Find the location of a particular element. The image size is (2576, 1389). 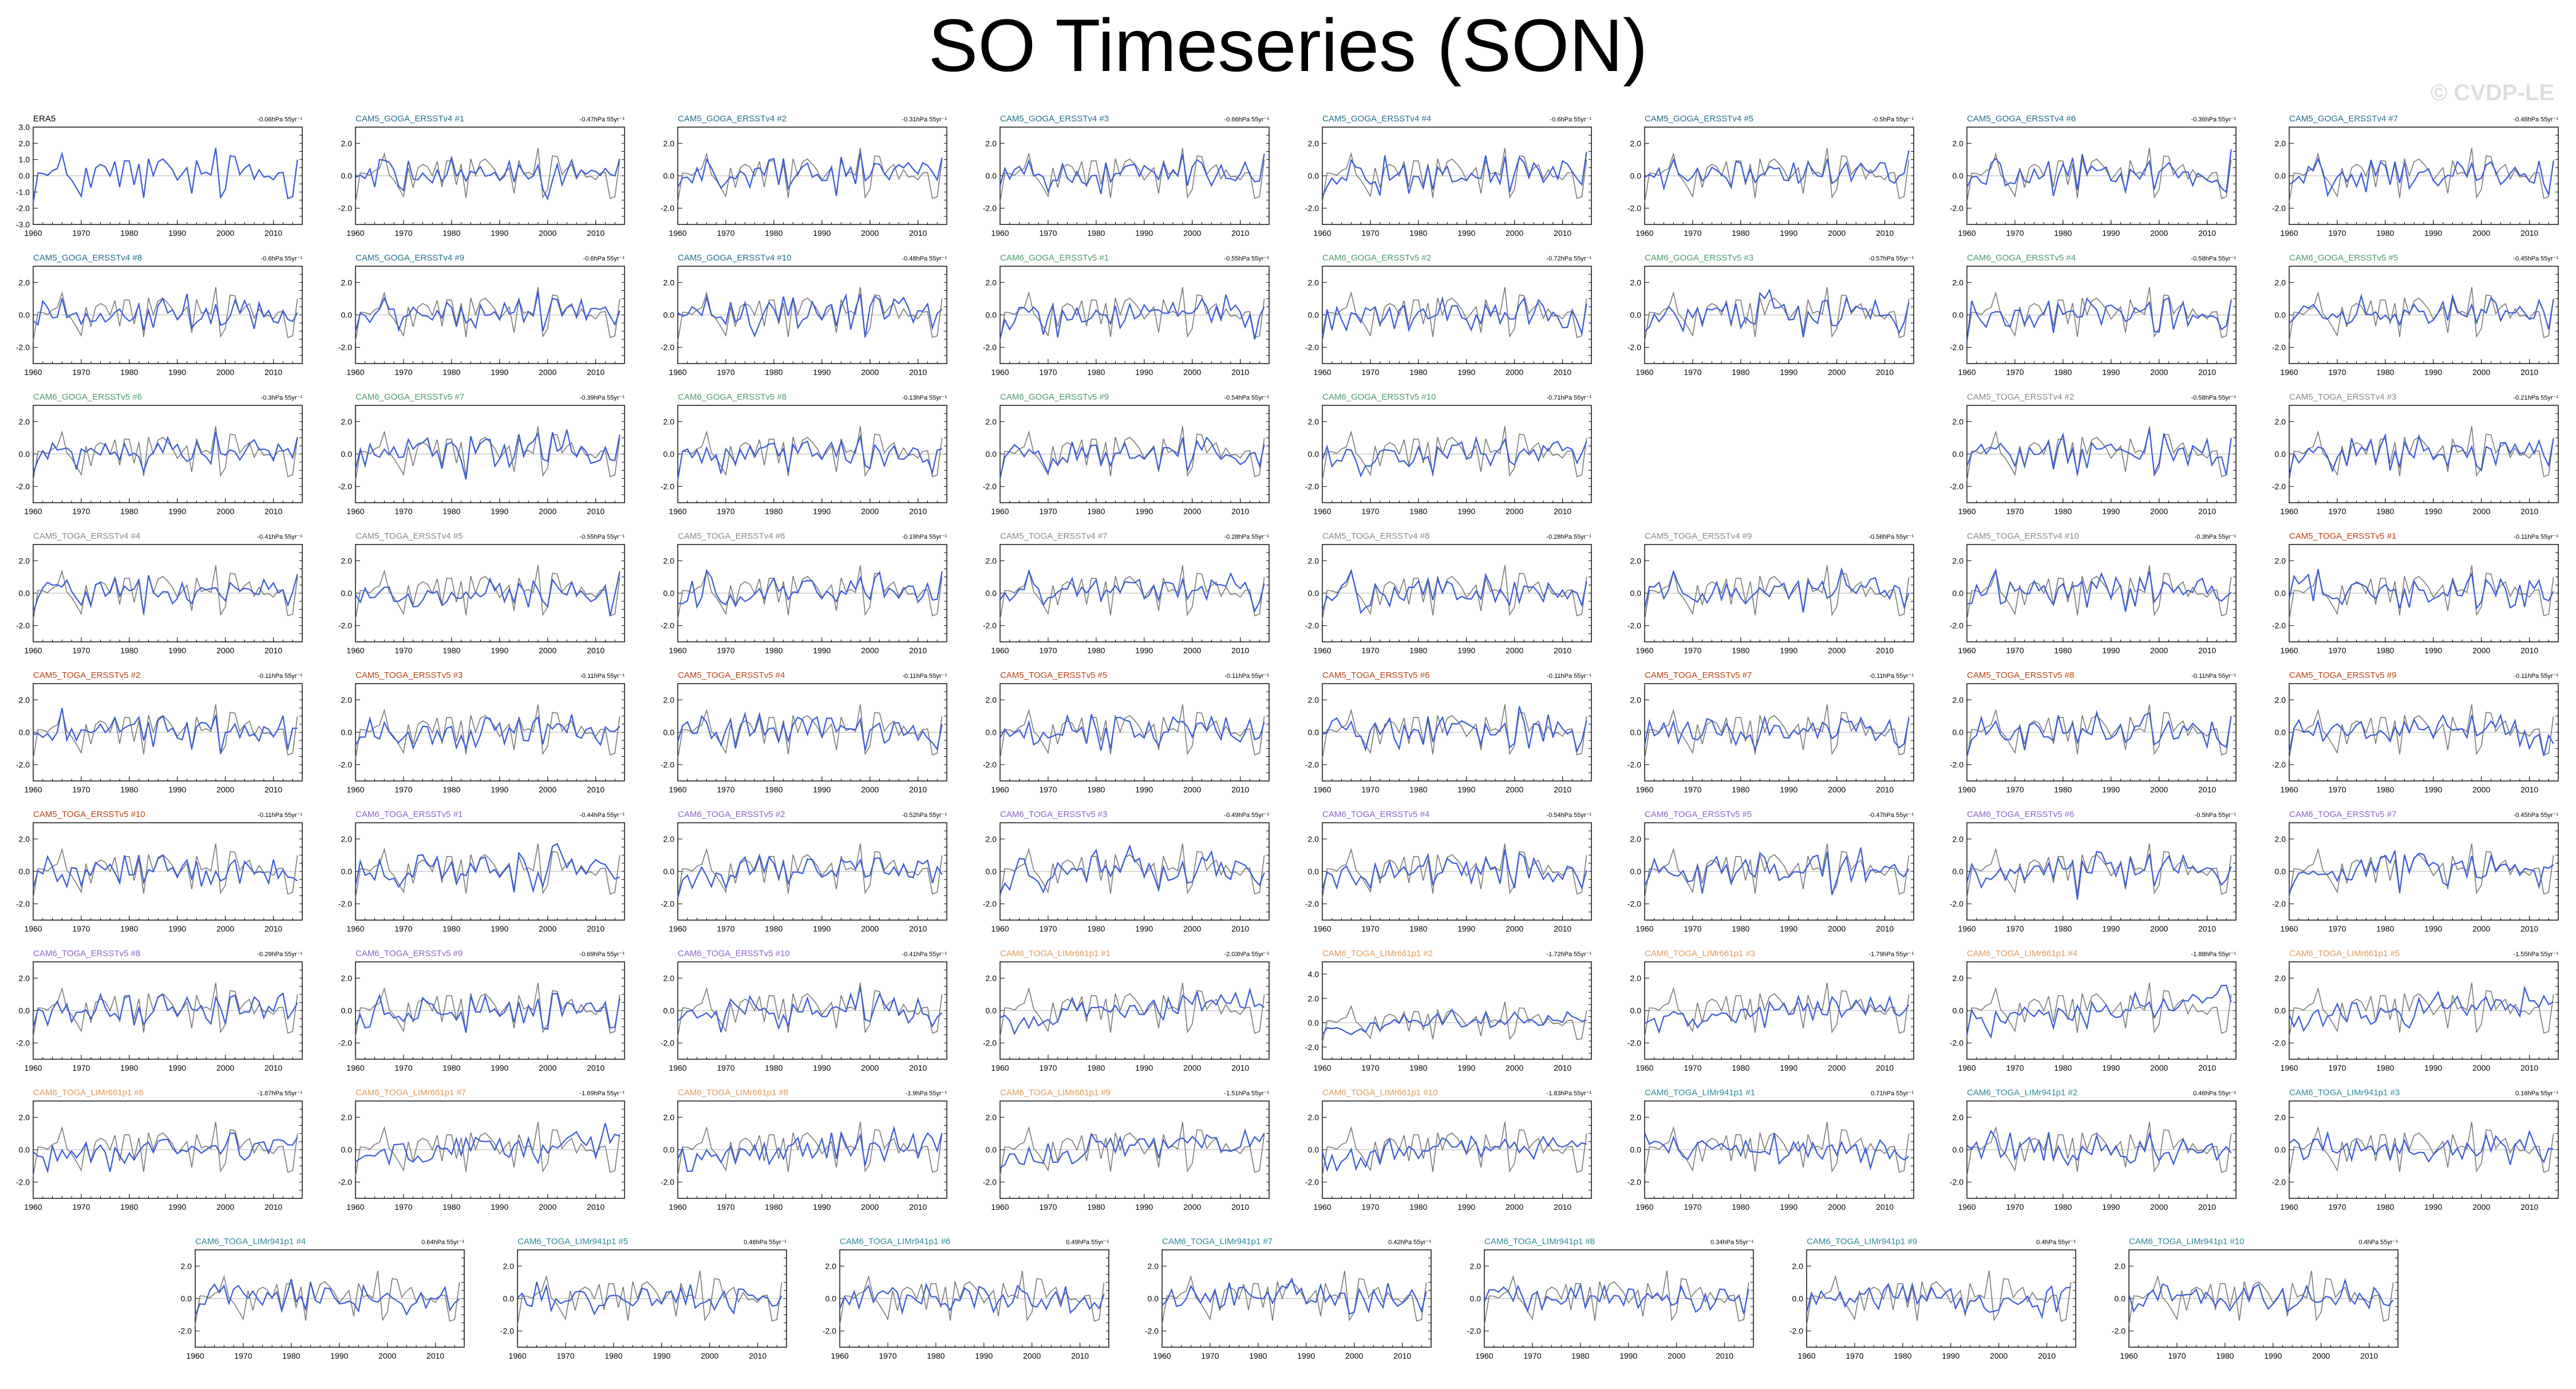

page-title: SO Timeseries (SON) is located at coordinates (1288, 45).